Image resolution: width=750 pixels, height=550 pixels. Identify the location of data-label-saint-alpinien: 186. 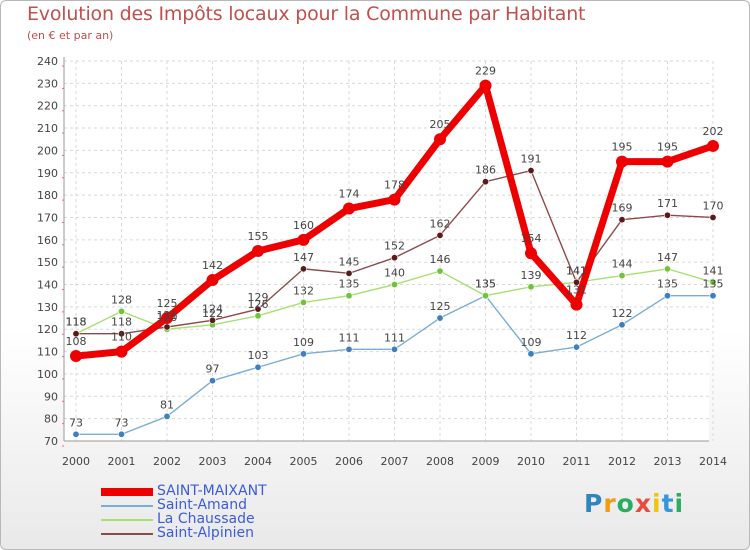
(485, 170).